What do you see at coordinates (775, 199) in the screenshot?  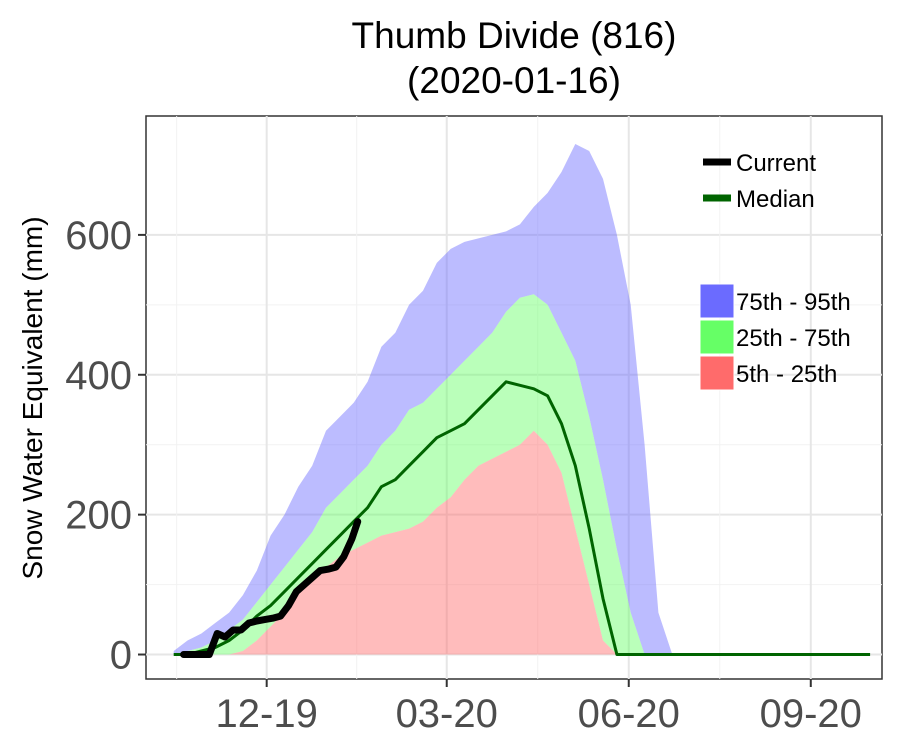 I see `legend-label-median: Median` at bounding box center [775, 199].